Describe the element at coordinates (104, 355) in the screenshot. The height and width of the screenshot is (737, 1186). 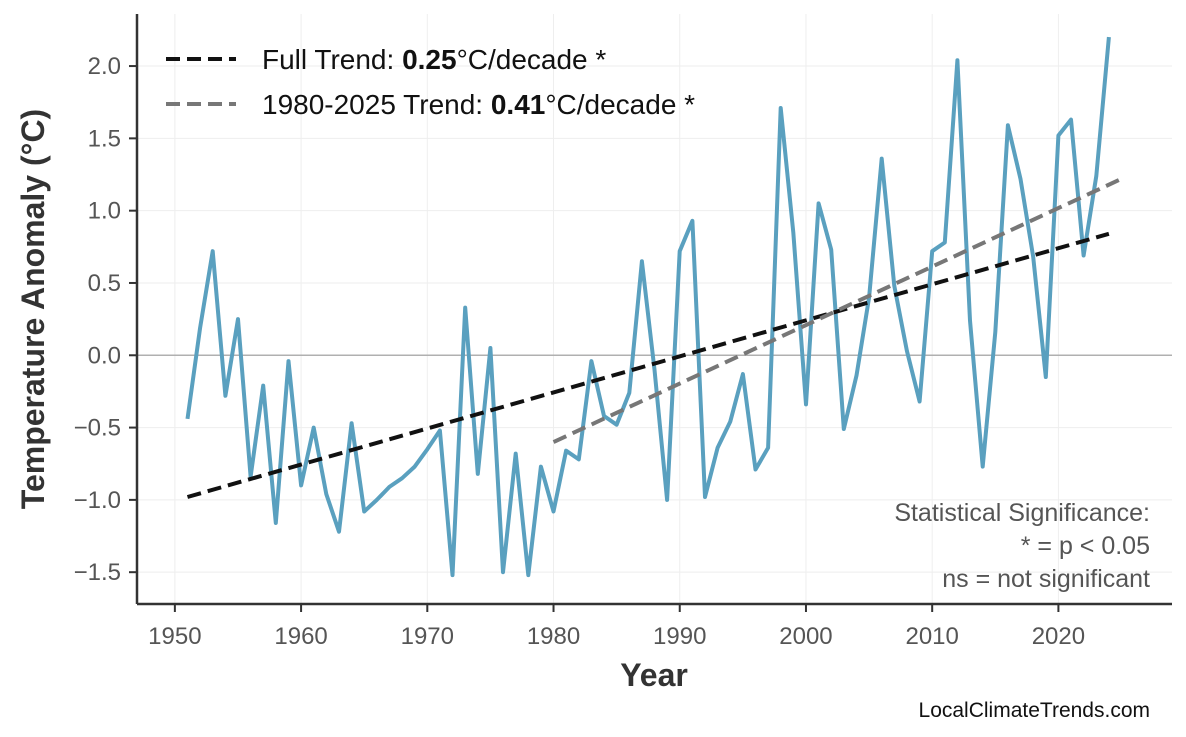
I see `y-tick-label-3: 0.0` at that location.